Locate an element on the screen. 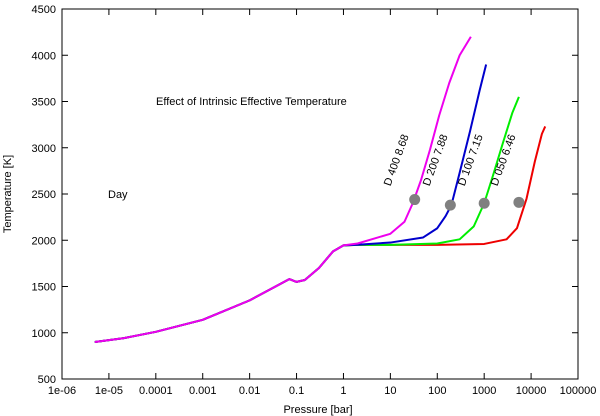 This screenshot has width=600, height=416. x-tick-label: 0.1 is located at coordinates (296, 391).